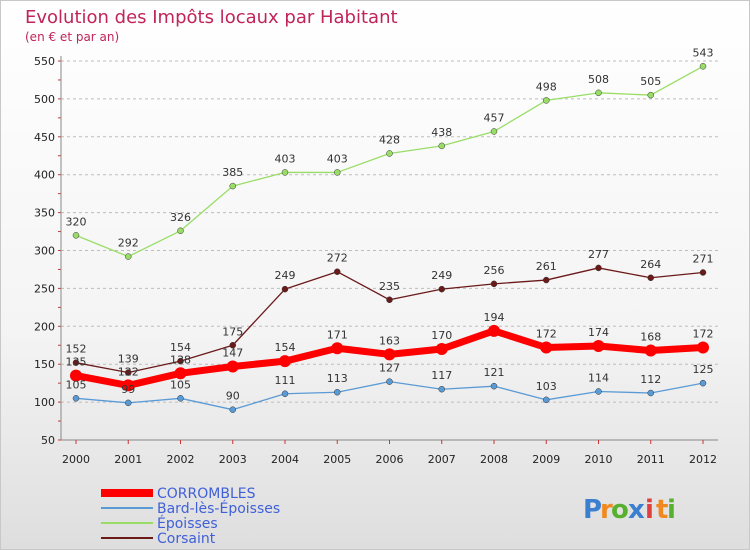  Describe the element at coordinates (703, 369) in the screenshot. I see `data-label: 125` at that location.